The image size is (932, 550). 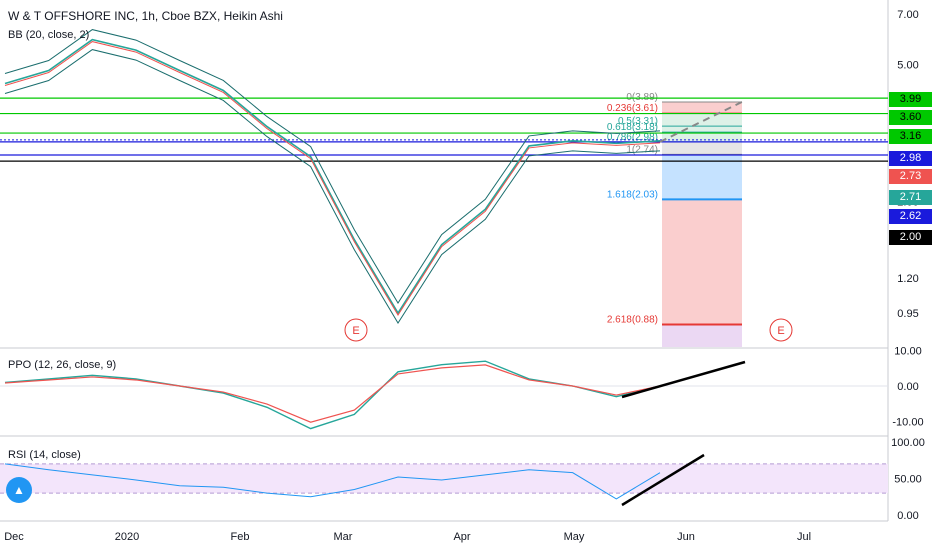 I want to click on rsi-axis-tick-label: 100.00, so click(x=908, y=443).